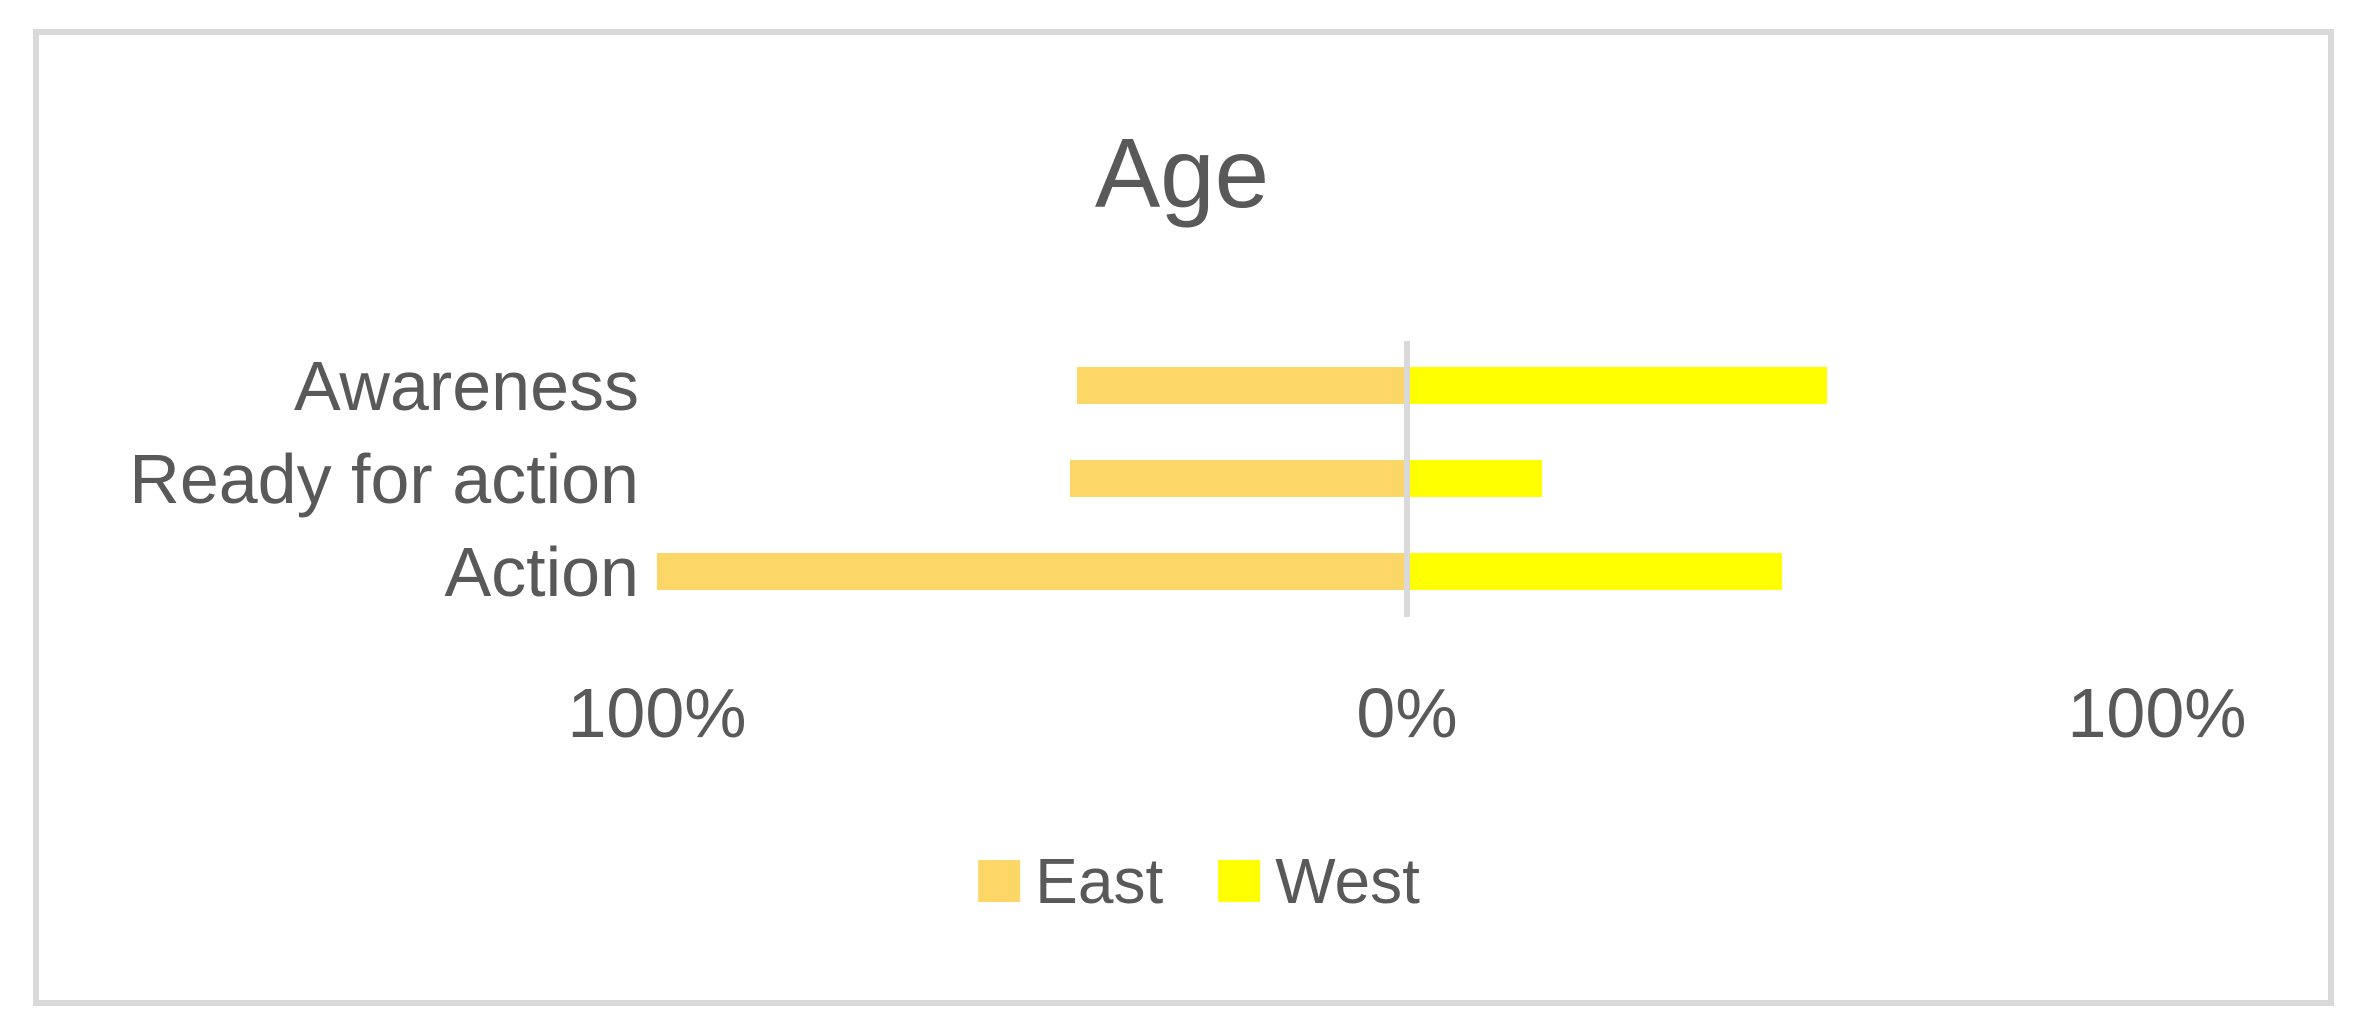  I want to click on legend-label-west: West, so click(1347, 881).